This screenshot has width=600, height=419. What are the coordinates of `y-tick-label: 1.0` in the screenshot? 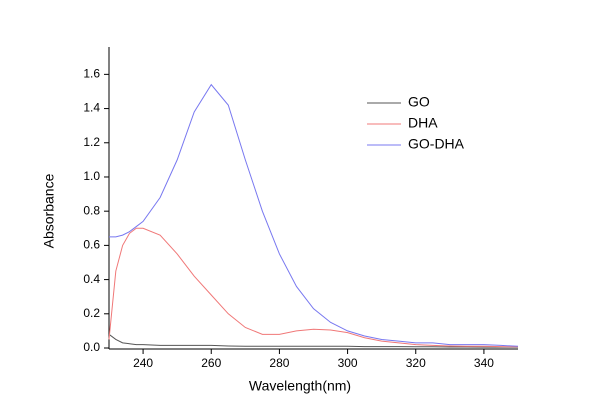 It's located at (91, 176).